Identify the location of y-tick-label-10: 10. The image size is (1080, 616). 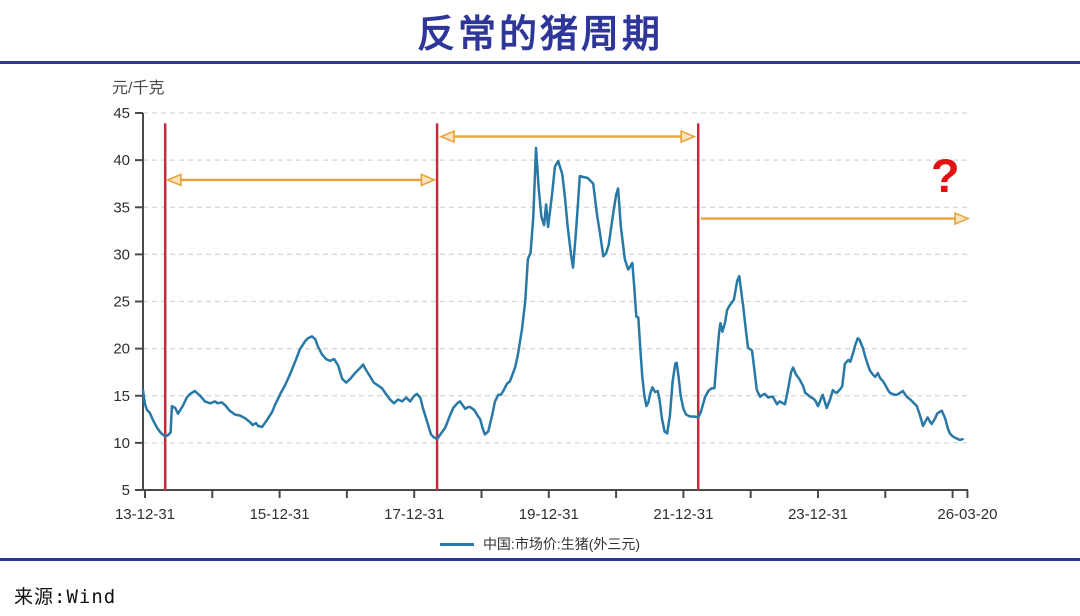
(121, 443).